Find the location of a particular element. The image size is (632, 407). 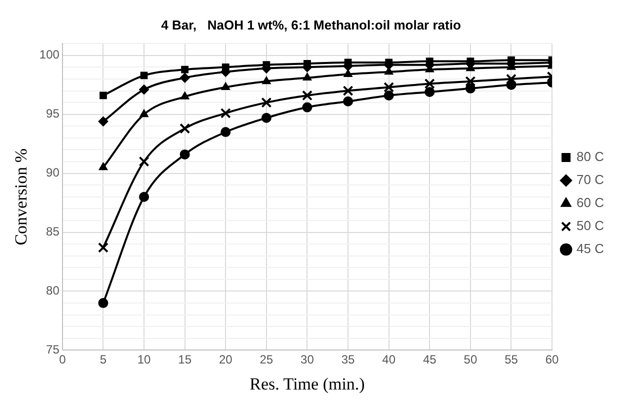

x-tick-label: 25 is located at coordinates (267, 359).